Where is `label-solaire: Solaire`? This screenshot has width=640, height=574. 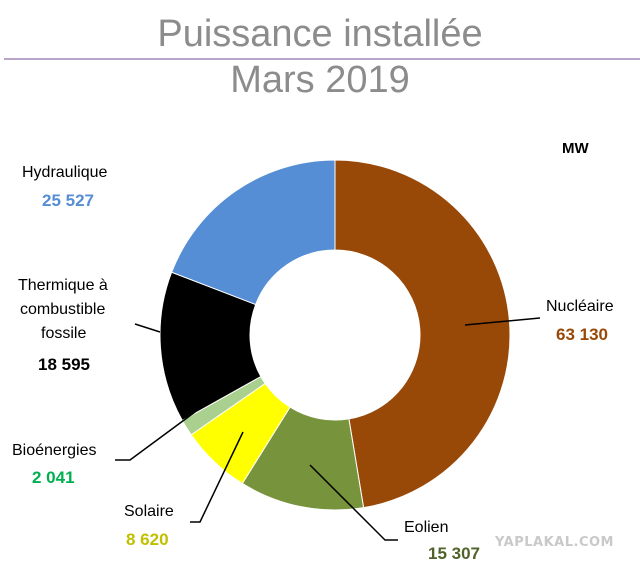 label-solaire: Solaire is located at coordinates (149, 511).